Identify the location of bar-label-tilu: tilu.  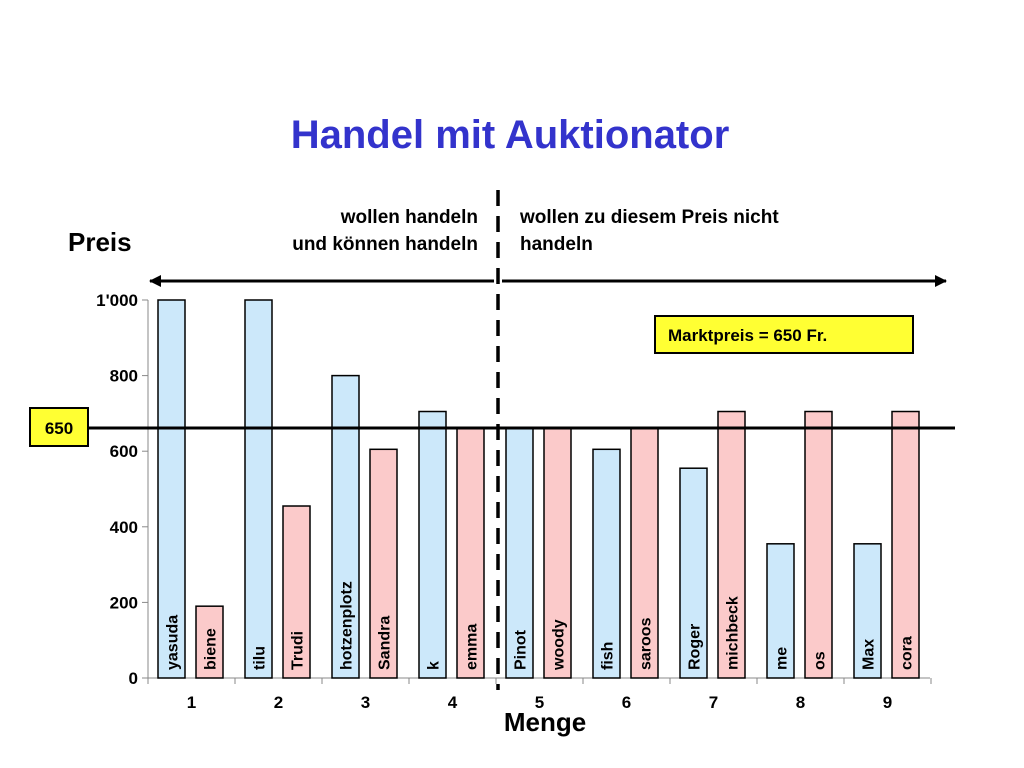
(260, 658).